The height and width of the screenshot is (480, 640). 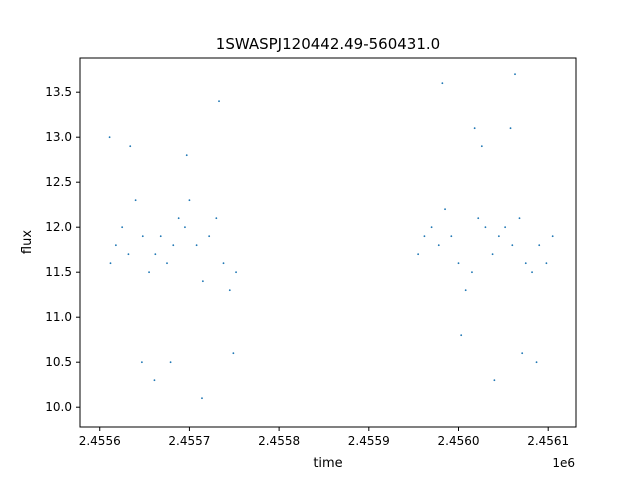 I want to click on x-axis-ticks: 2.4556 2.4557 2.4558 2.4559 2.4560 2.4561, so click(x=324, y=437).